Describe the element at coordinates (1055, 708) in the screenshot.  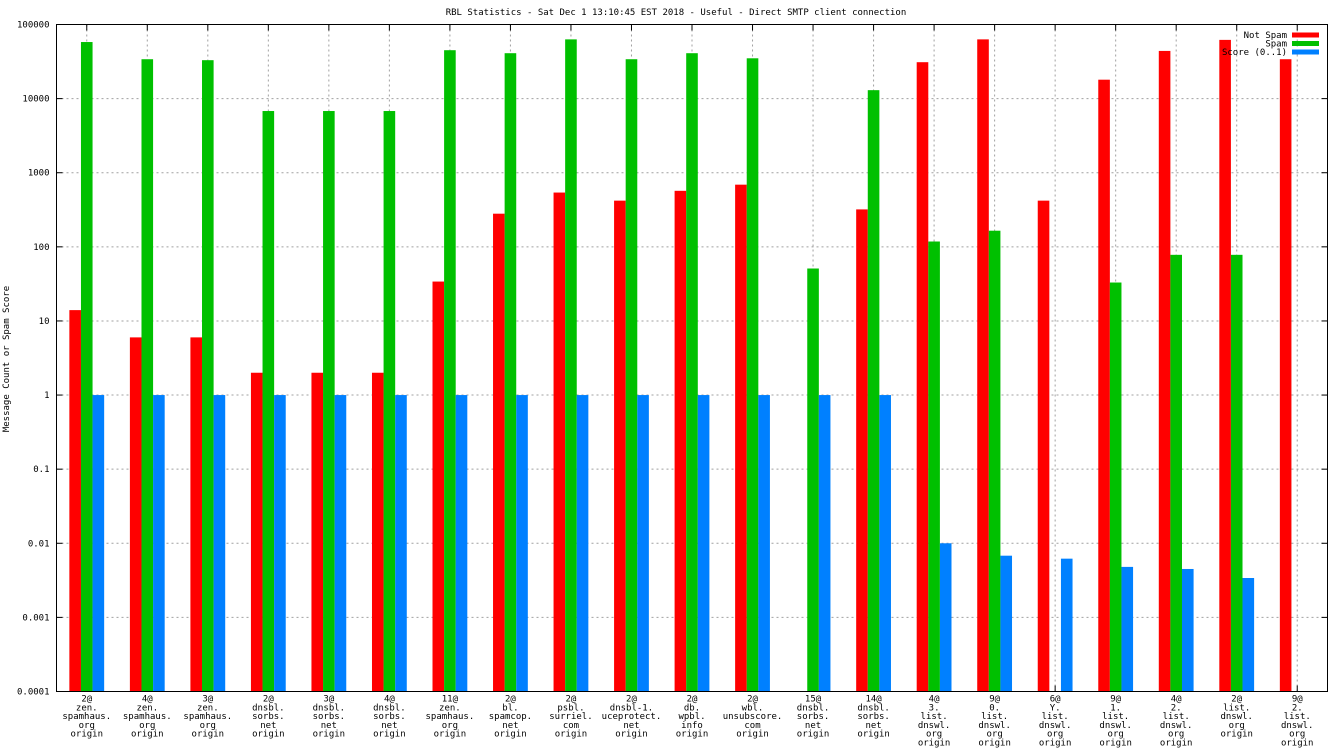
I see `x-tick-label-line: Y.` at that location.